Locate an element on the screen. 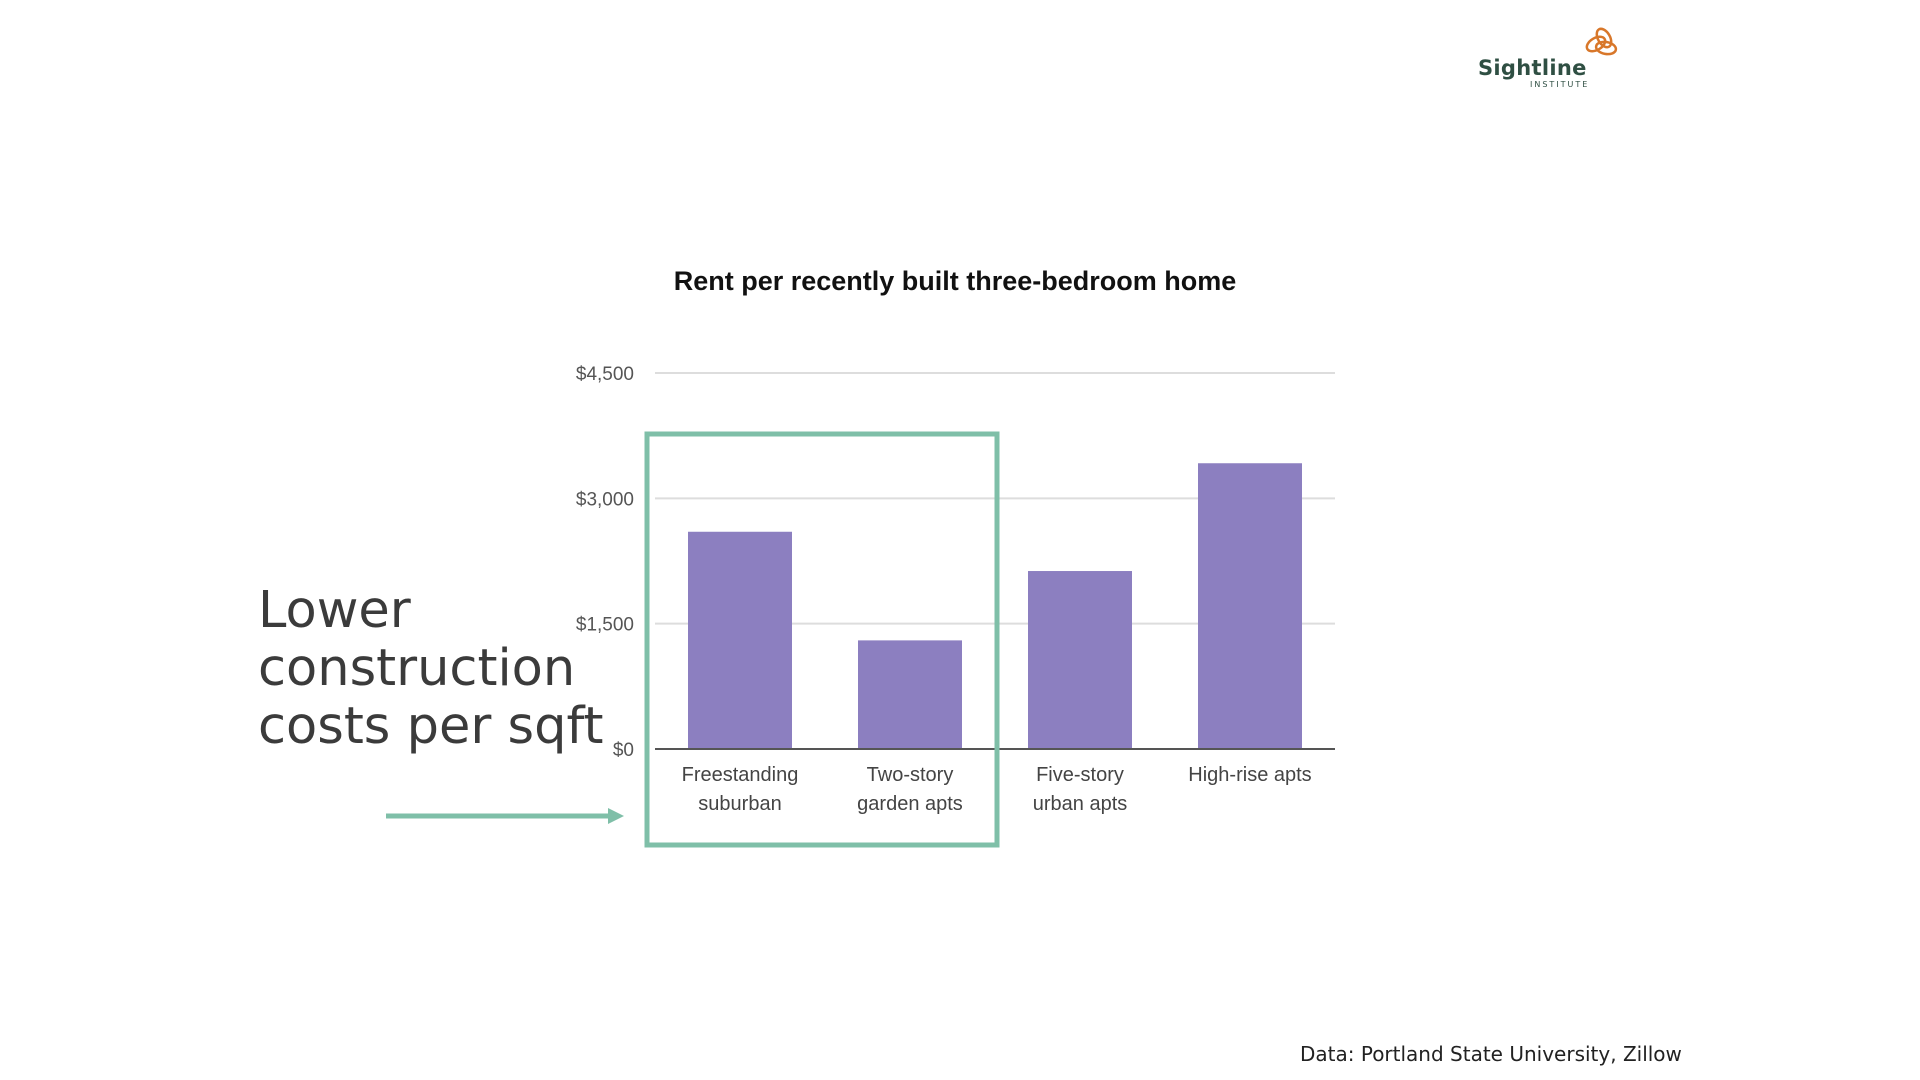 The height and width of the screenshot is (1080, 1920). highlight-arrow is located at coordinates (505, 816).